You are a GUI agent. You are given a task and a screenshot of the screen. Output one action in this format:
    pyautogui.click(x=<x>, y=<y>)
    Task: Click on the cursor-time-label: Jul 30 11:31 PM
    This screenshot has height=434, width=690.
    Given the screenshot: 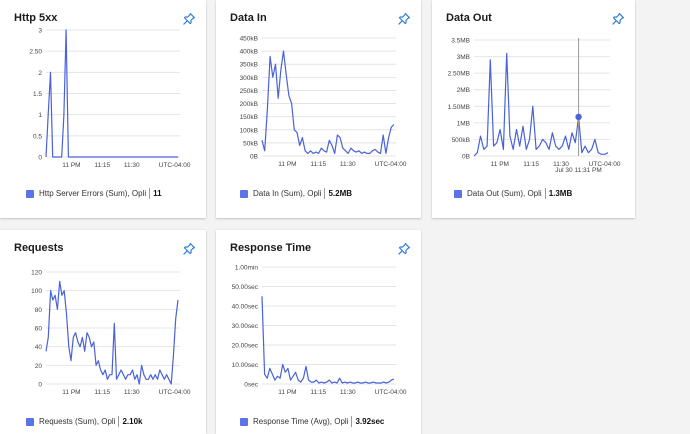 What is the action you would take?
    pyautogui.click(x=578, y=170)
    